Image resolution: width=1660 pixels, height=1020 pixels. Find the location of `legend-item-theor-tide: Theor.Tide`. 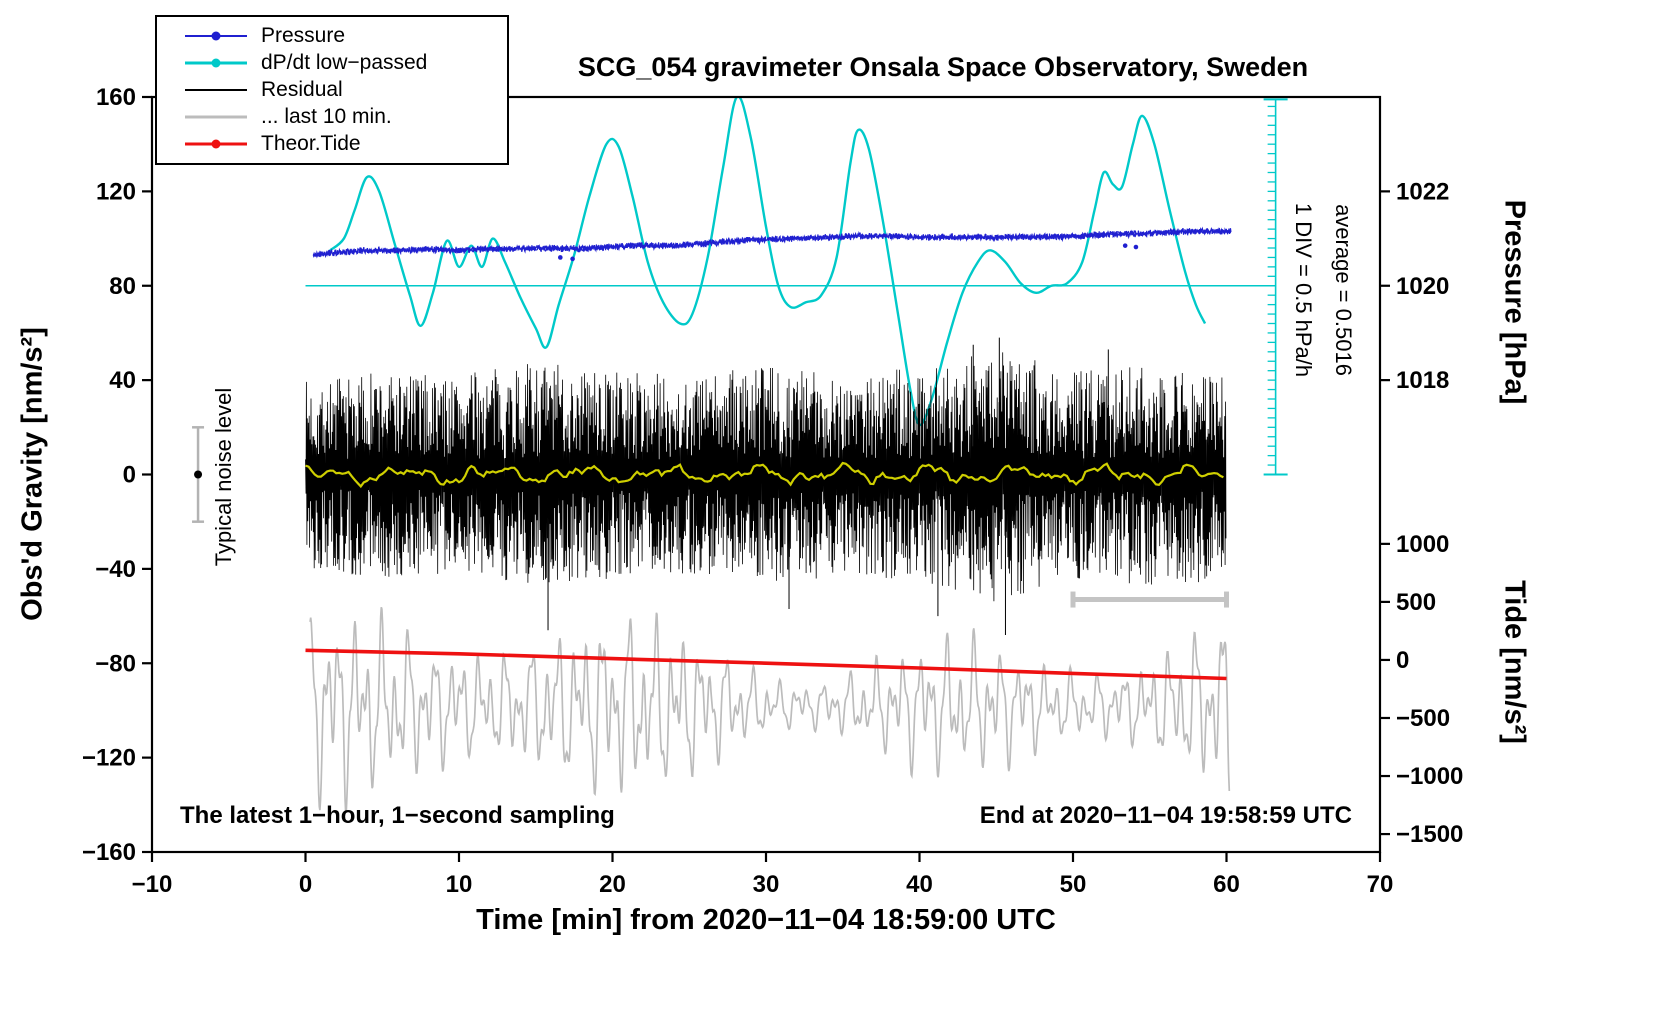

legend-item-theor-tide: Theor.Tide is located at coordinates (346, 144).